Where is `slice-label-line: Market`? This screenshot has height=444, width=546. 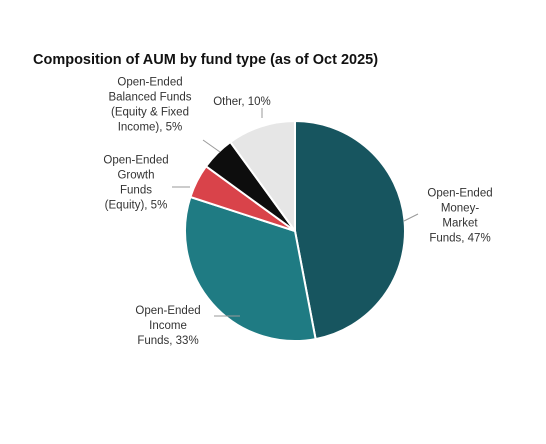
slice-label-line: Market is located at coordinates (460, 224).